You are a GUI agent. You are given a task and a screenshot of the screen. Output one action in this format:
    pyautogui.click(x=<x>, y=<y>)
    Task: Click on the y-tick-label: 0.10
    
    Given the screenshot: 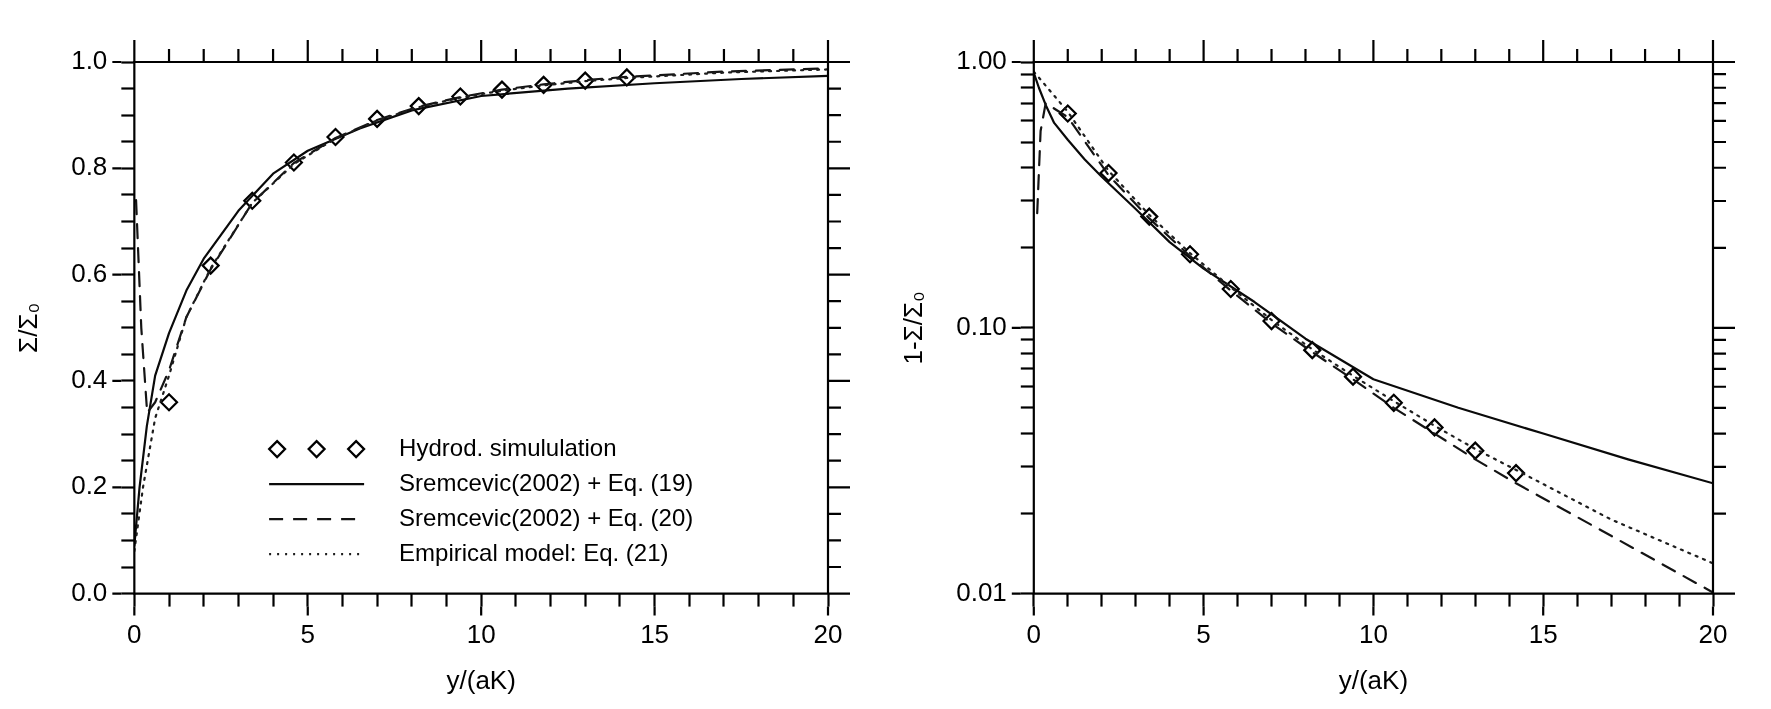 What is the action you would take?
    pyautogui.click(x=981, y=325)
    